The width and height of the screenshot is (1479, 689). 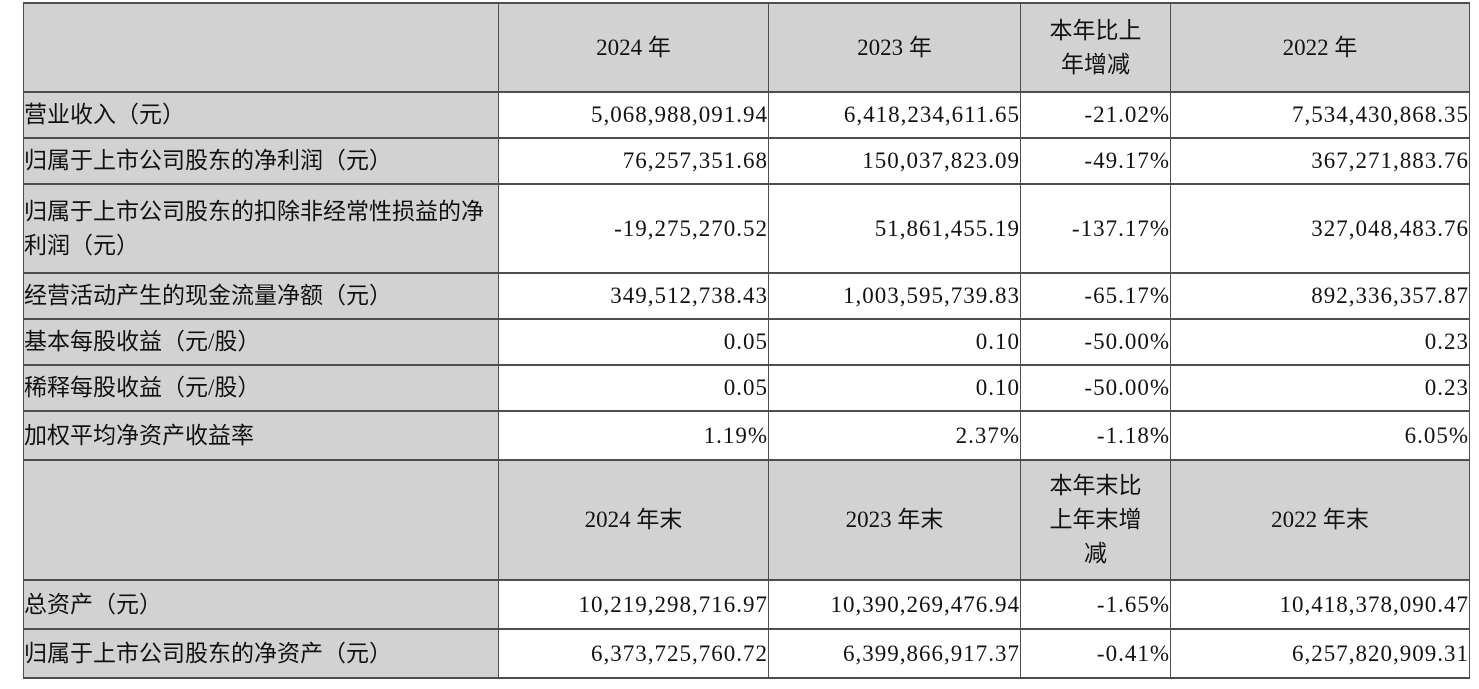 What do you see at coordinates (894, 47) in the screenshot?
I see `header-cell-year-2023: 2023 年` at bounding box center [894, 47].